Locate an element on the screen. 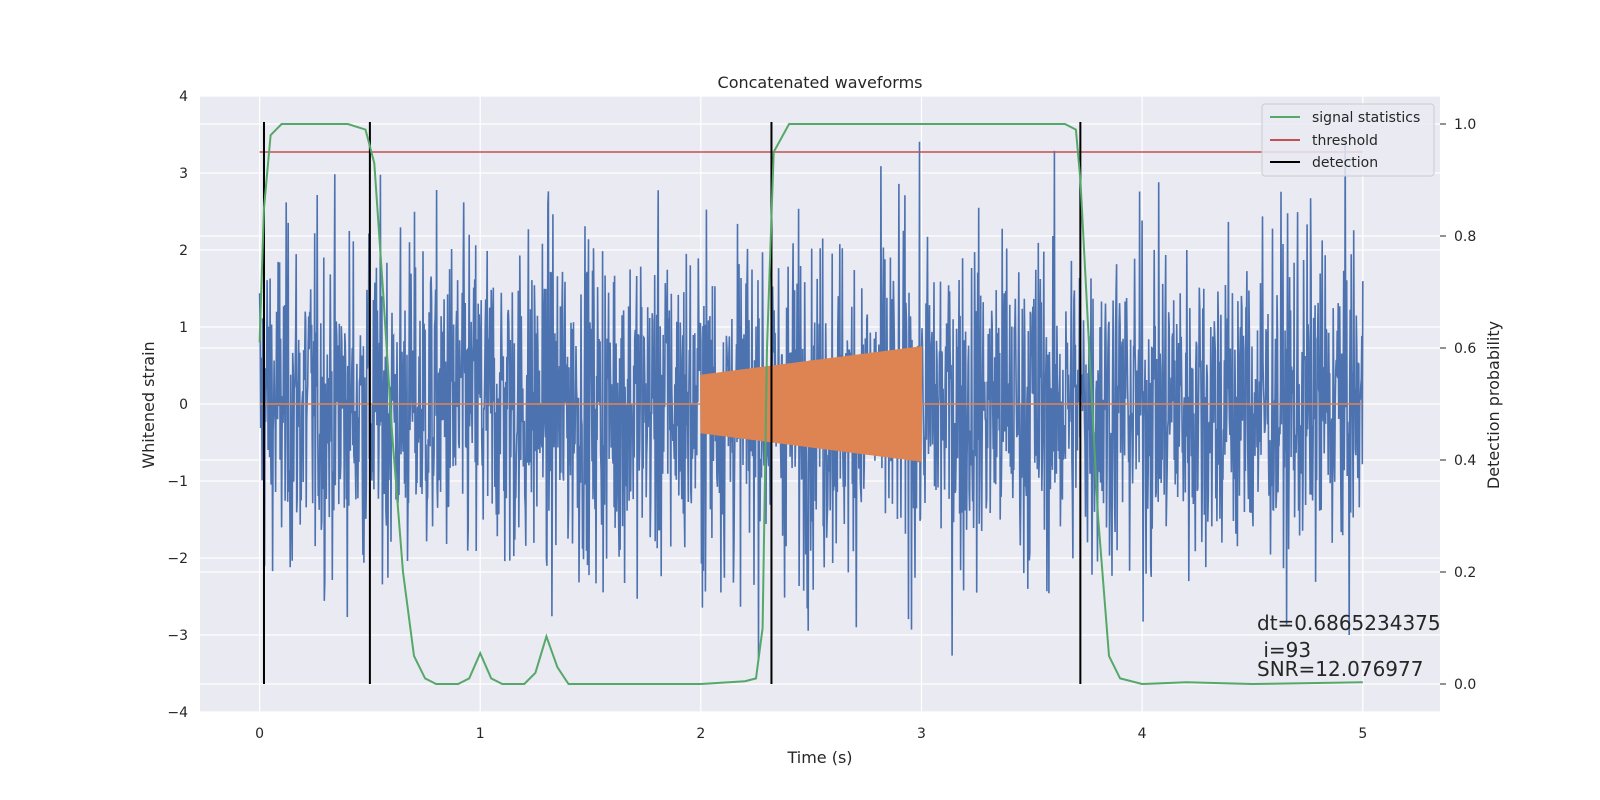 Image resolution: width=1600 pixels, height=800 pixels. y2-tick-label: 0.4 is located at coordinates (1465, 461).